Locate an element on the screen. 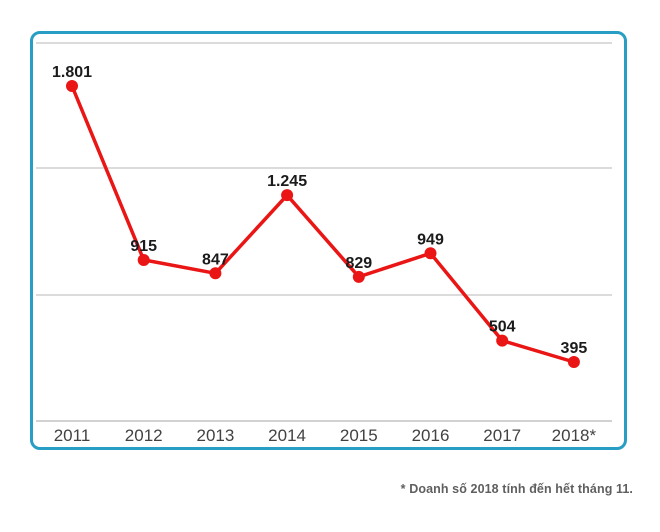 Image resolution: width=660 pixels, height=532 pixels. data-point-label: 949 is located at coordinates (430, 239).